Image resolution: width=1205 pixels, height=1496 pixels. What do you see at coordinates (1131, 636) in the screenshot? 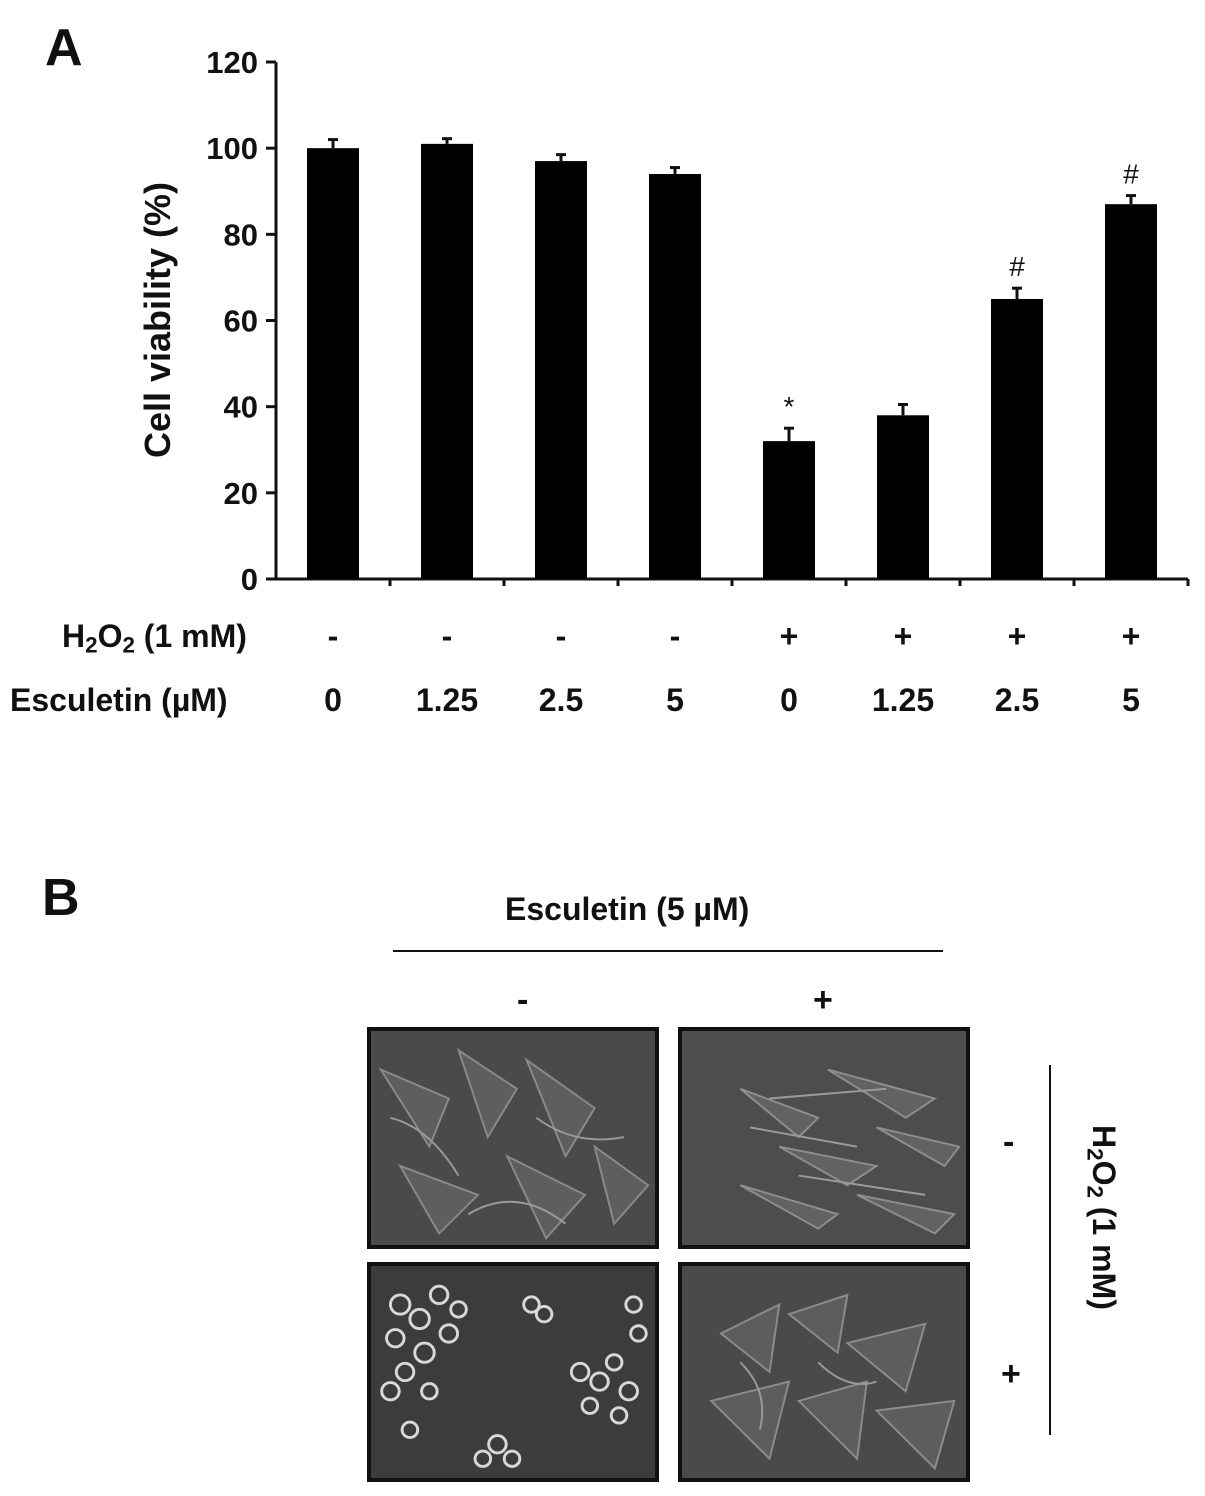
I see `h2o2-value-8: +` at bounding box center [1131, 636].